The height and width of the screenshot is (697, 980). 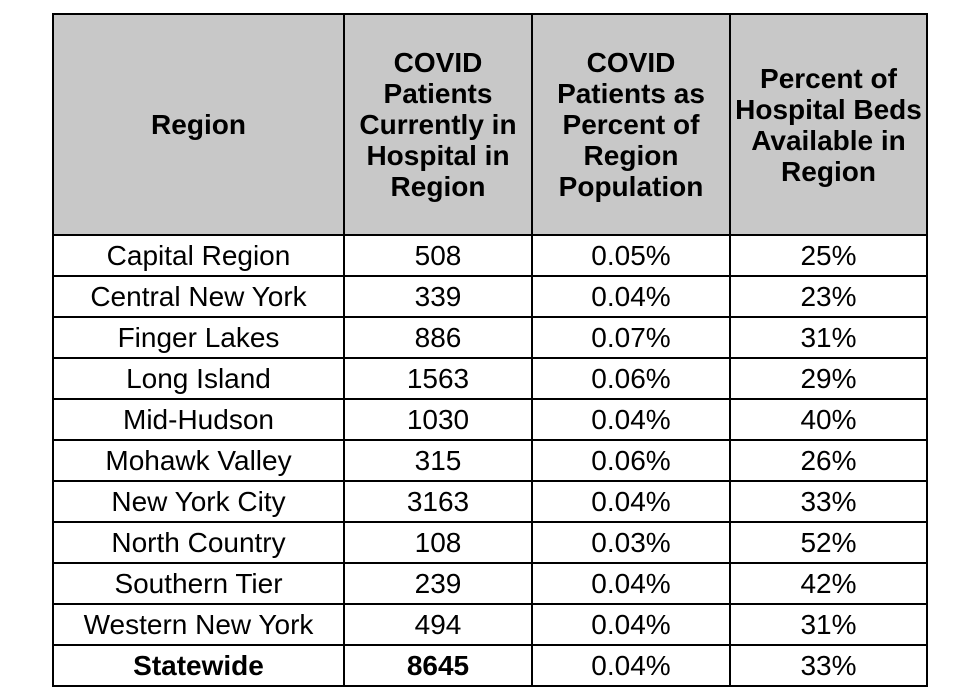 I want to click on table-row: Long Island 1563 0.06% 29%, so click(x=490, y=378).